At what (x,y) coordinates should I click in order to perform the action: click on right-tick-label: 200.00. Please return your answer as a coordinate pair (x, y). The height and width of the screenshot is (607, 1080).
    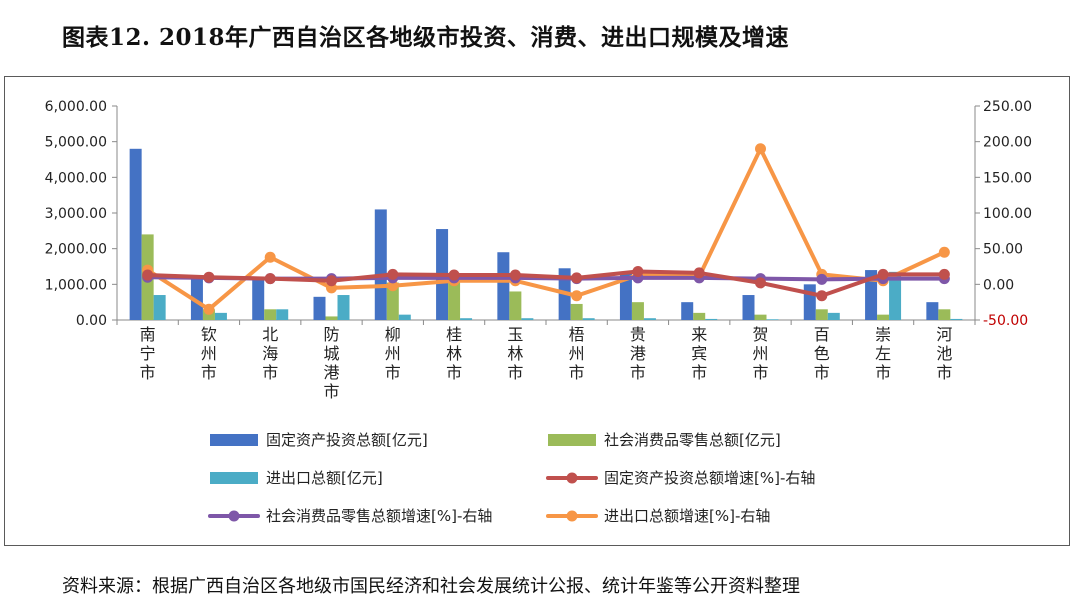
    Looking at the image, I should click on (1007, 143).